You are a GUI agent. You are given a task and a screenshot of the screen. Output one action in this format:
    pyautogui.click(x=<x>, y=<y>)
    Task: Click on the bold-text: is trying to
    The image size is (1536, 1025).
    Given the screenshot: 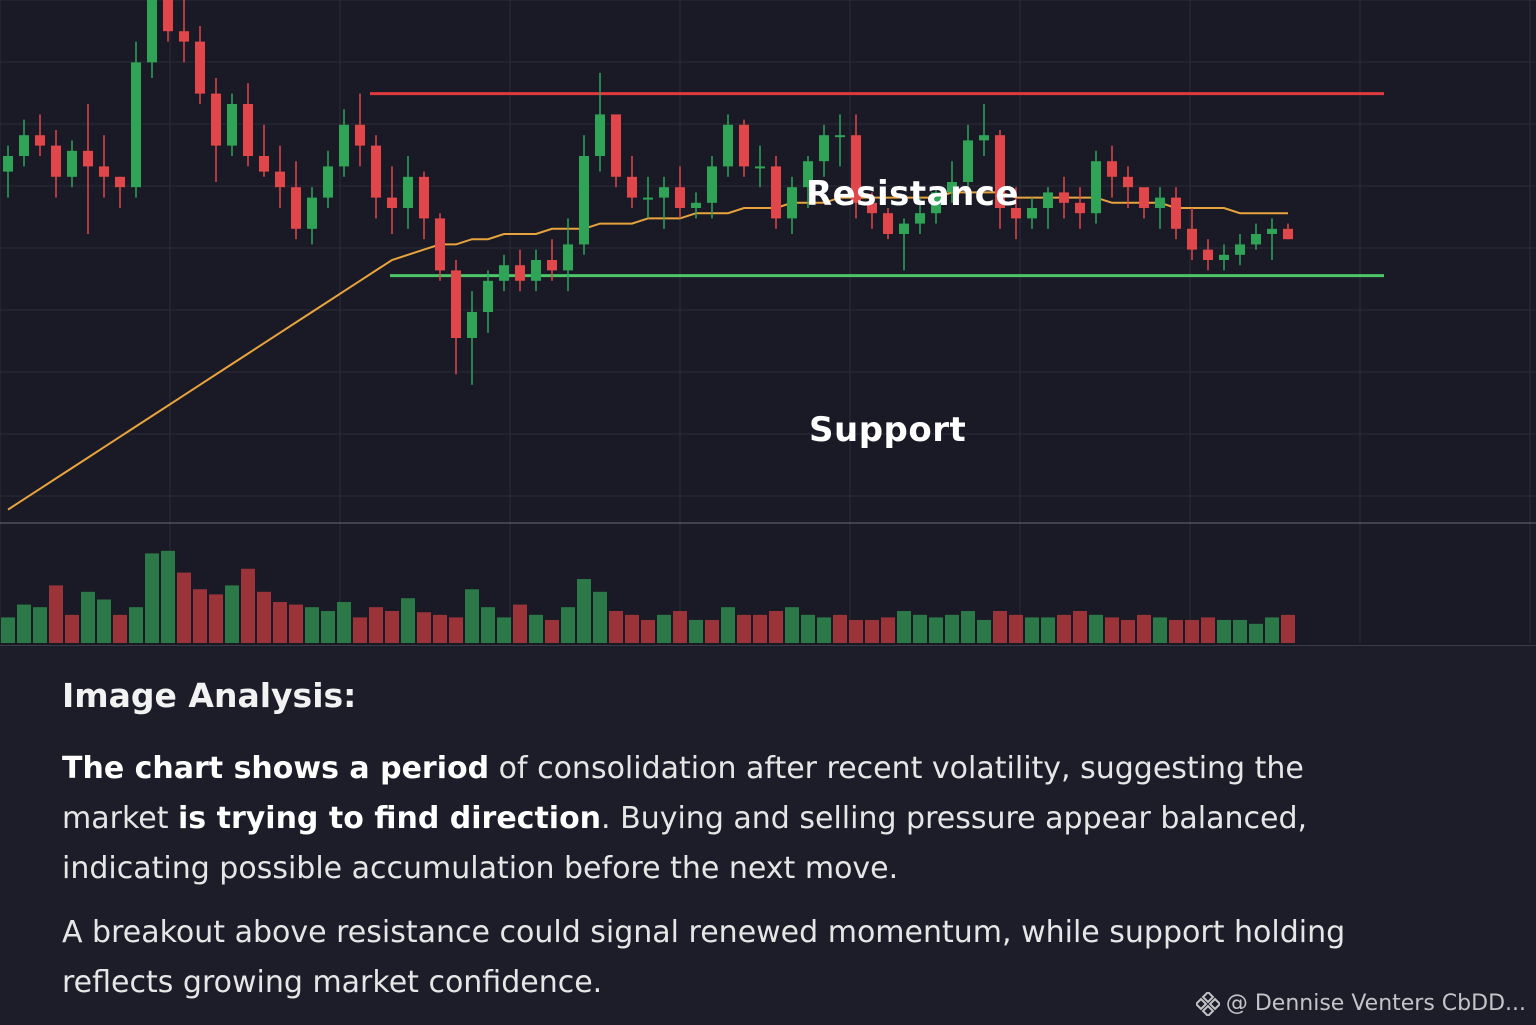 What is the action you would take?
    pyautogui.click(x=276, y=818)
    